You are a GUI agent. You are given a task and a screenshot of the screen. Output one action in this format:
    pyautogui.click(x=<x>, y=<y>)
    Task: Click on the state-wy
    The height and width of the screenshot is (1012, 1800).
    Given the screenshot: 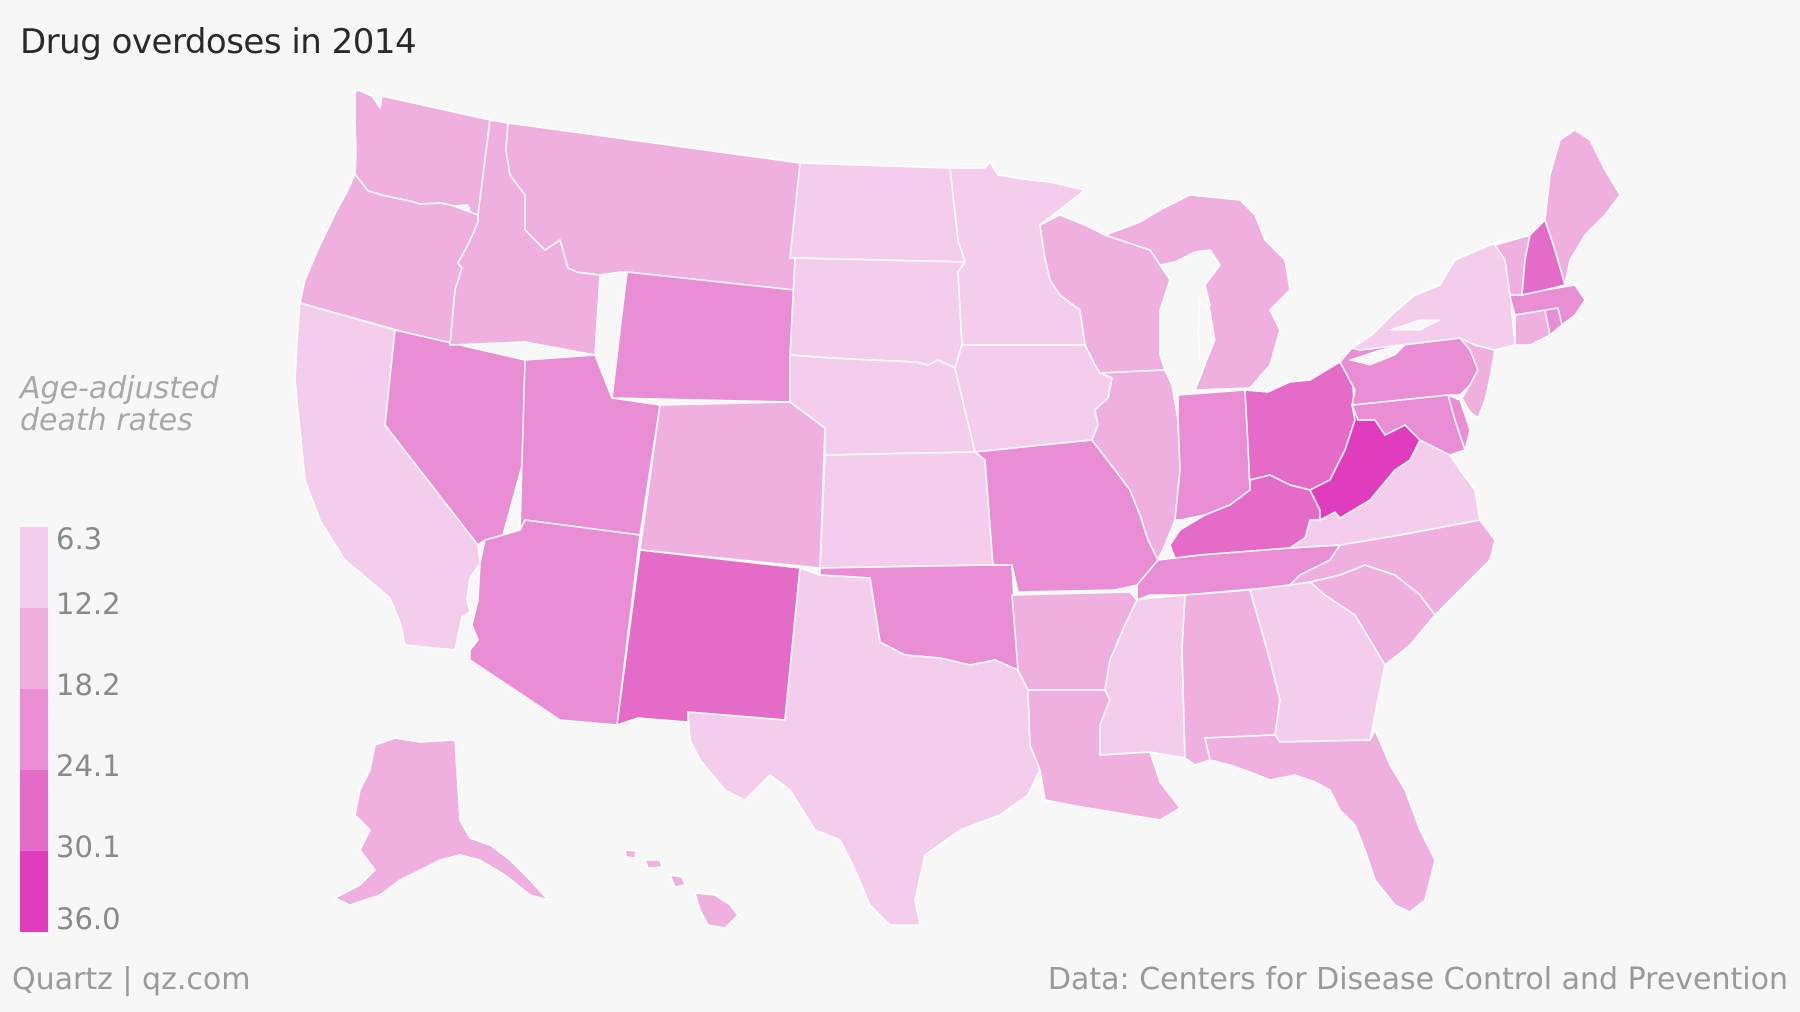 What is the action you would take?
    pyautogui.click(x=703, y=337)
    